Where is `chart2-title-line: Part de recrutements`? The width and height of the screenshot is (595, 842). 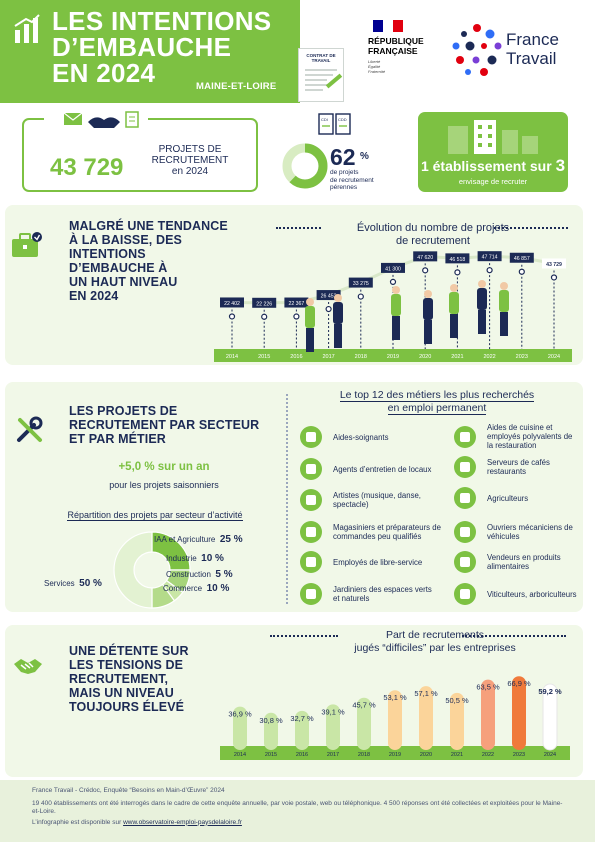 chart2-title-line: Part de recrutements is located at coordinates (435, 635).